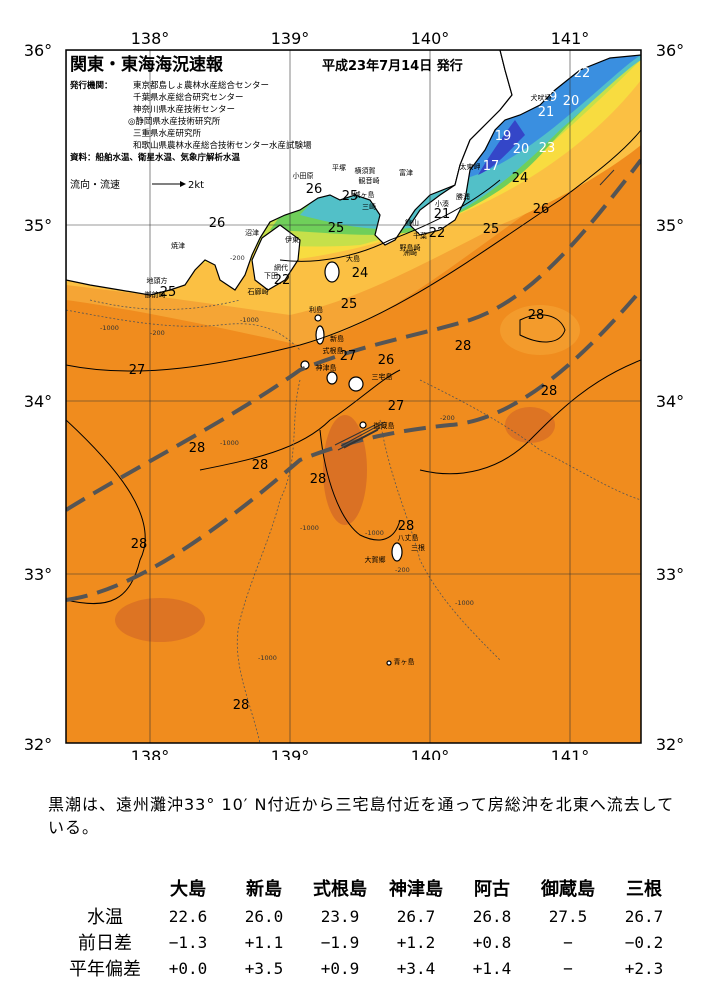 Image resolution: width=709 pixels, height=1002 pixels. Describe the element at coordinates (252, 232) in the screenshot. I see `place-name: 沼津` at that location.